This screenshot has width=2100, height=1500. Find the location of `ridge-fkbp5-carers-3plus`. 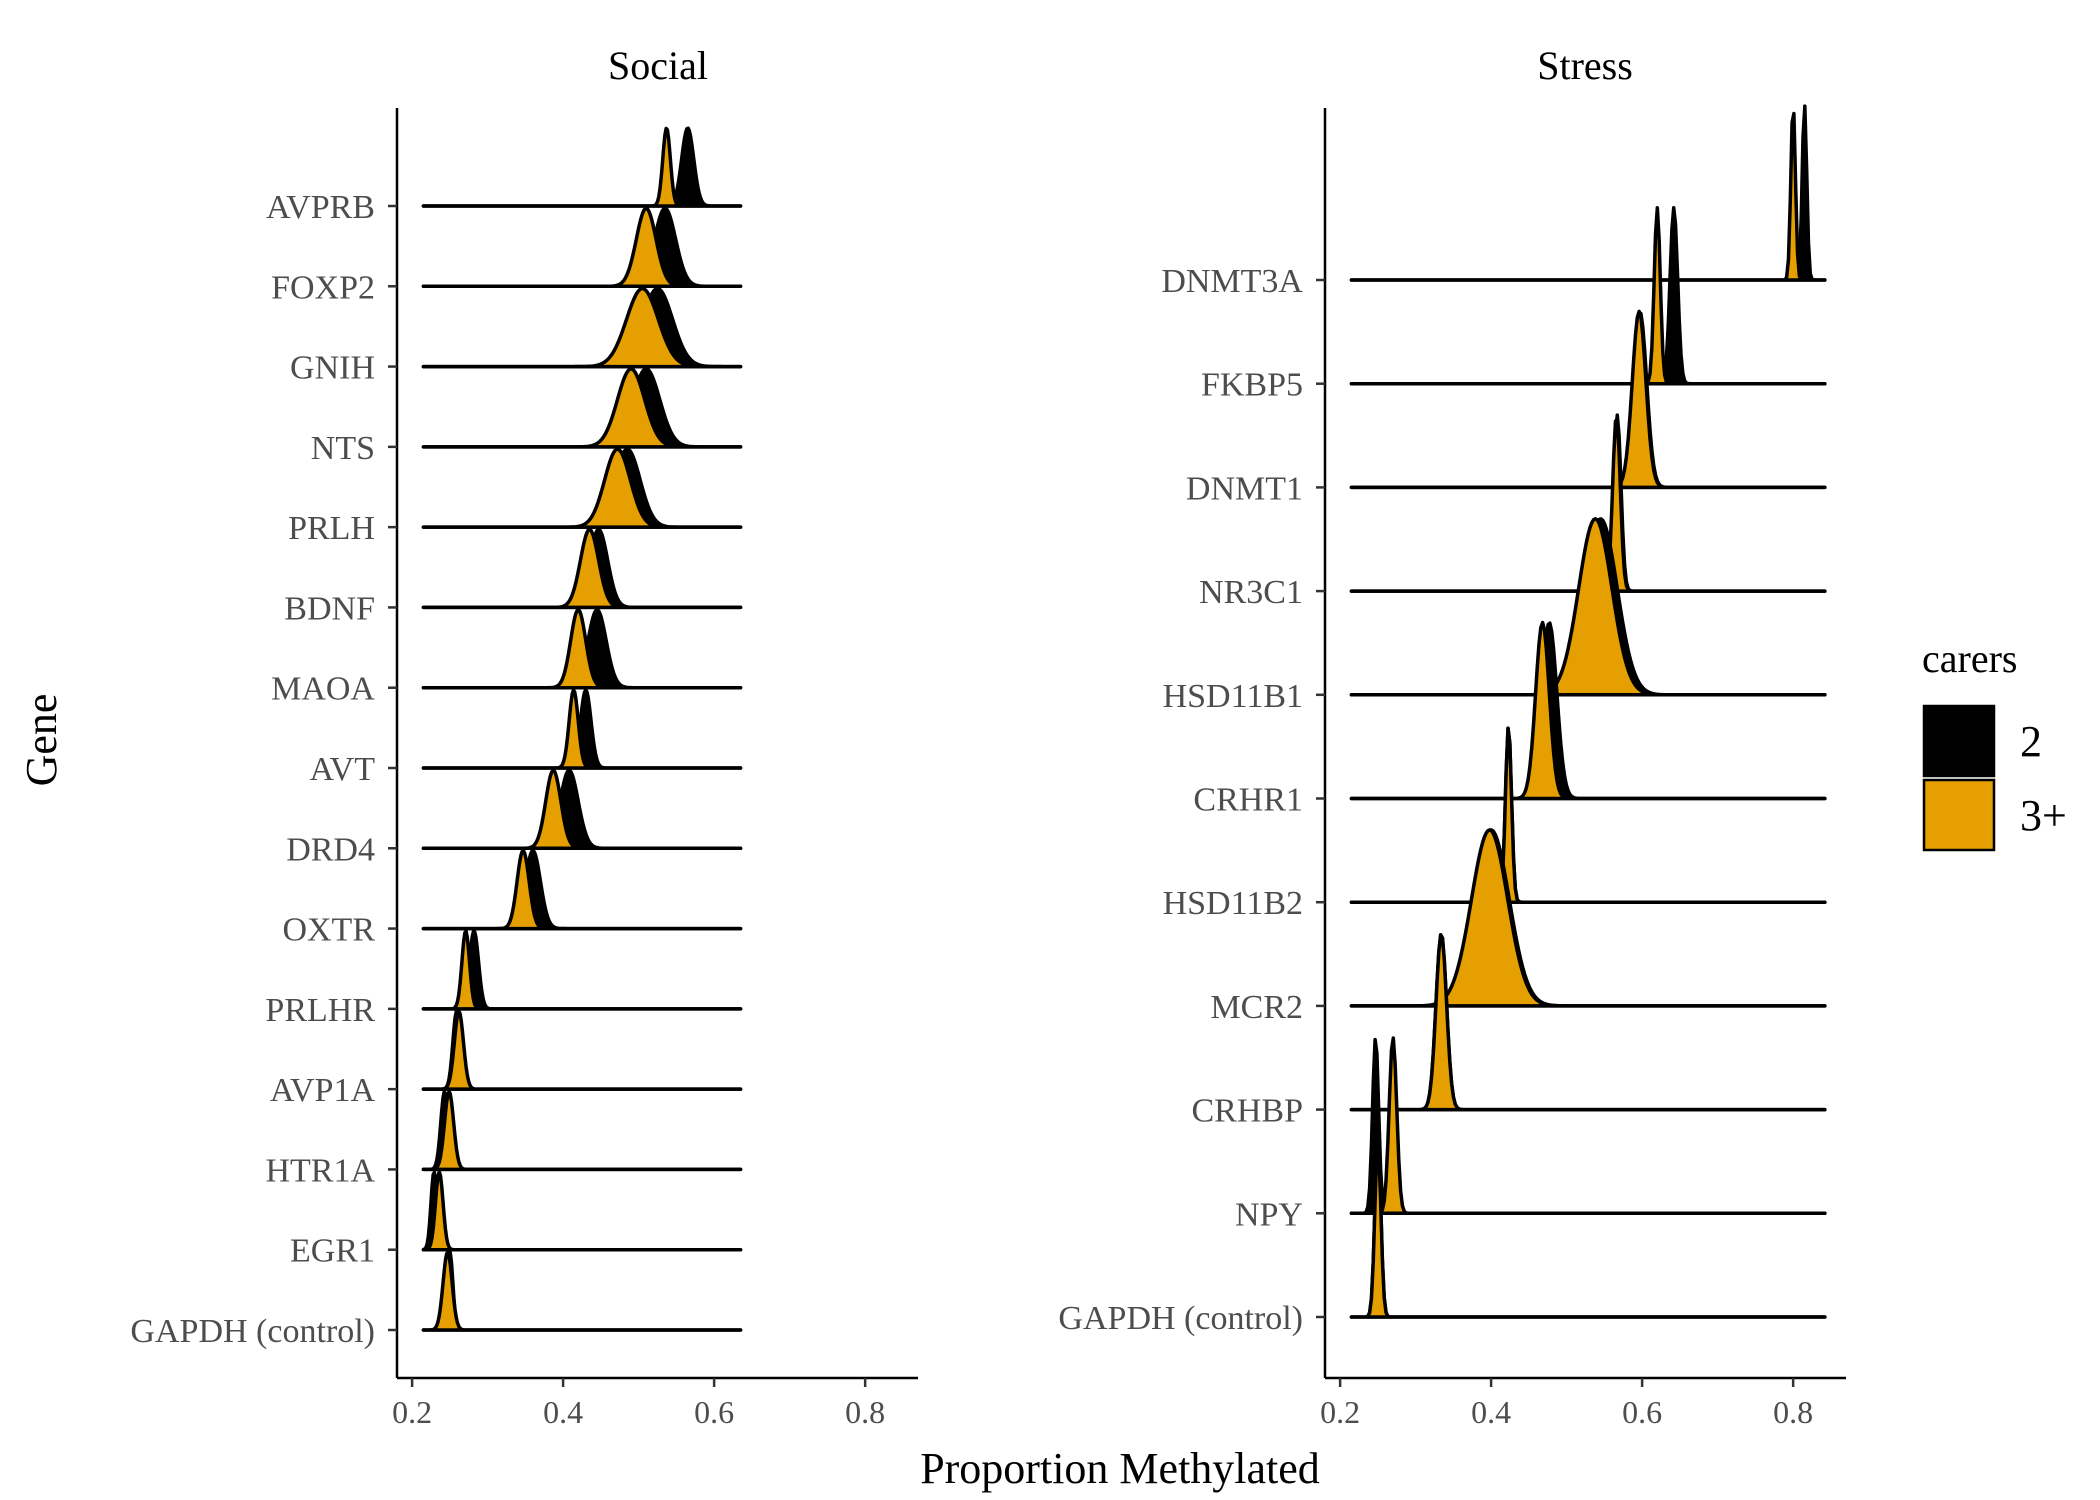

ridge-fkbp5-carers-3plus is located at coordinates (1588, 296).